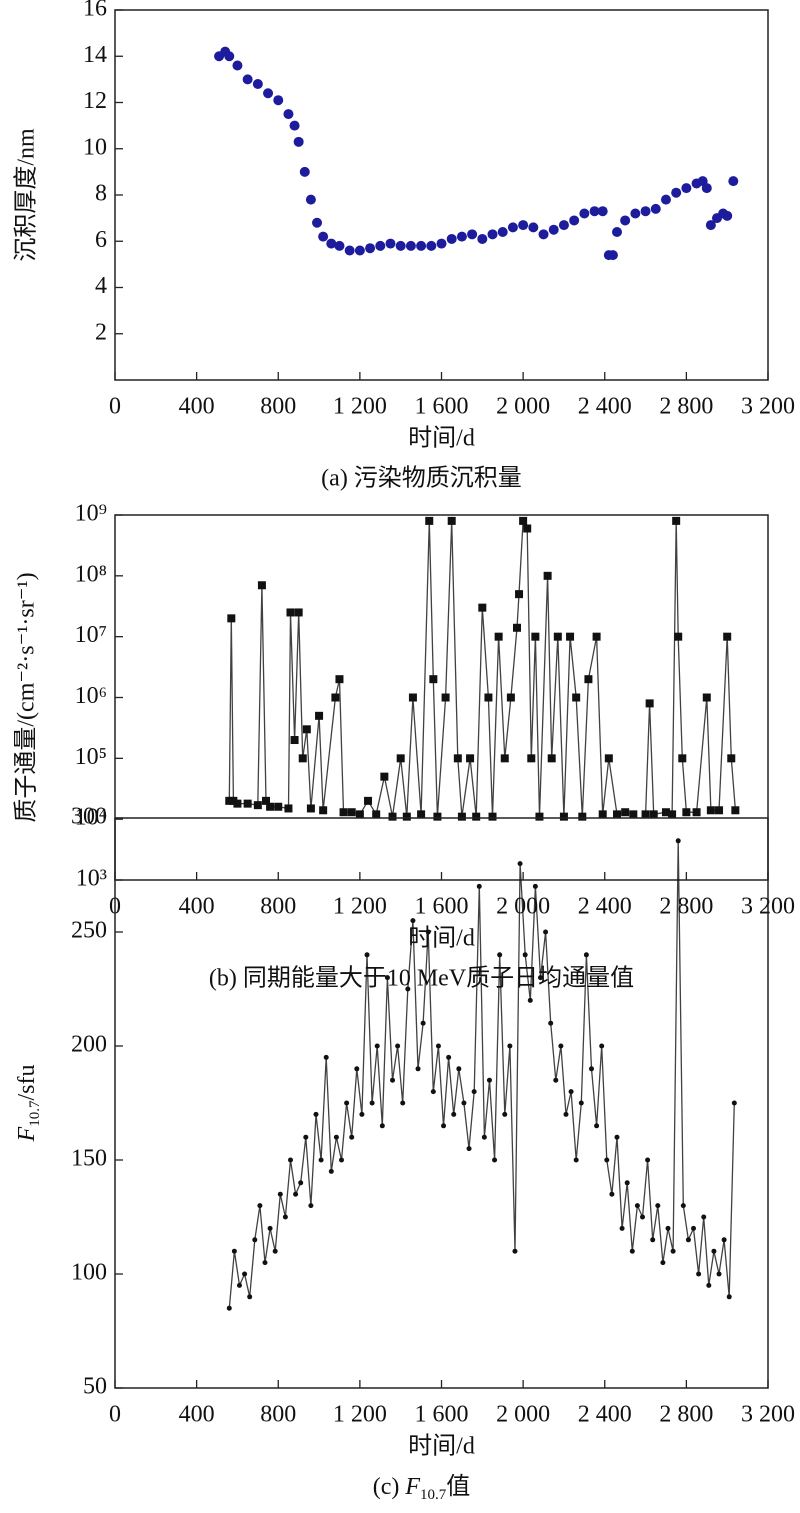 The width and height of the screenshot is (800, 1513). Describe the element at coordinates (101, 286) in the screenshot. I see `y-tick-label: 4` at that location.